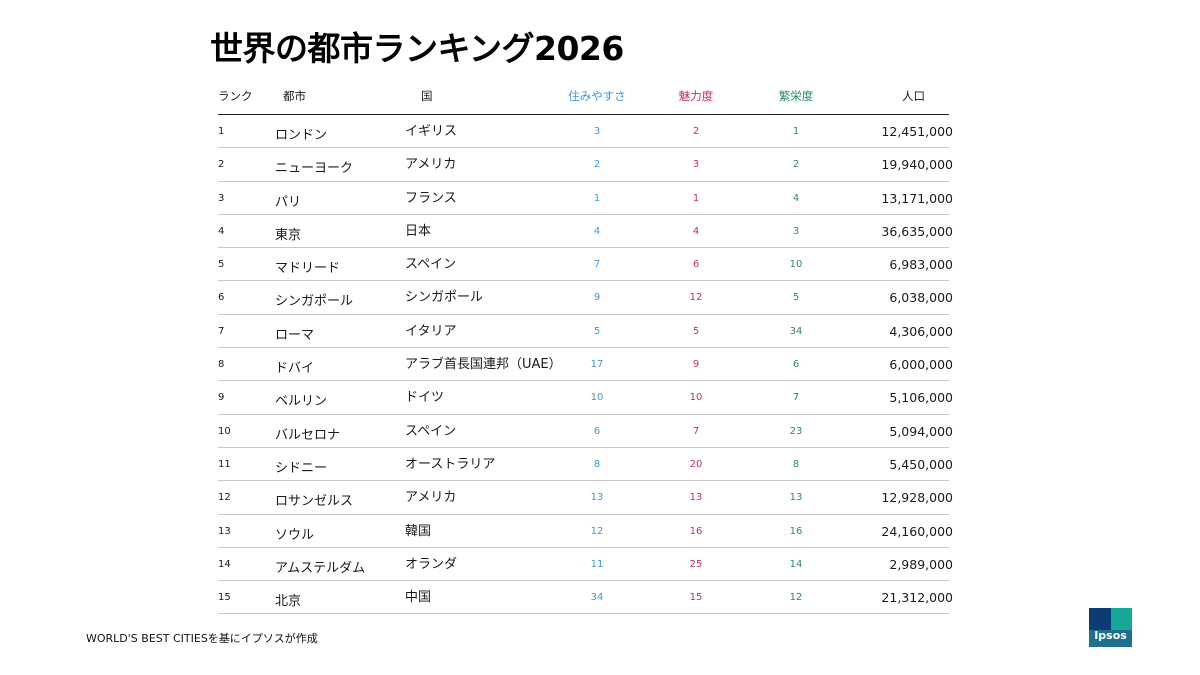  Describe the element at coordinates (224, 531) in the screenshot. I see `rank-cell: 13` at that location.